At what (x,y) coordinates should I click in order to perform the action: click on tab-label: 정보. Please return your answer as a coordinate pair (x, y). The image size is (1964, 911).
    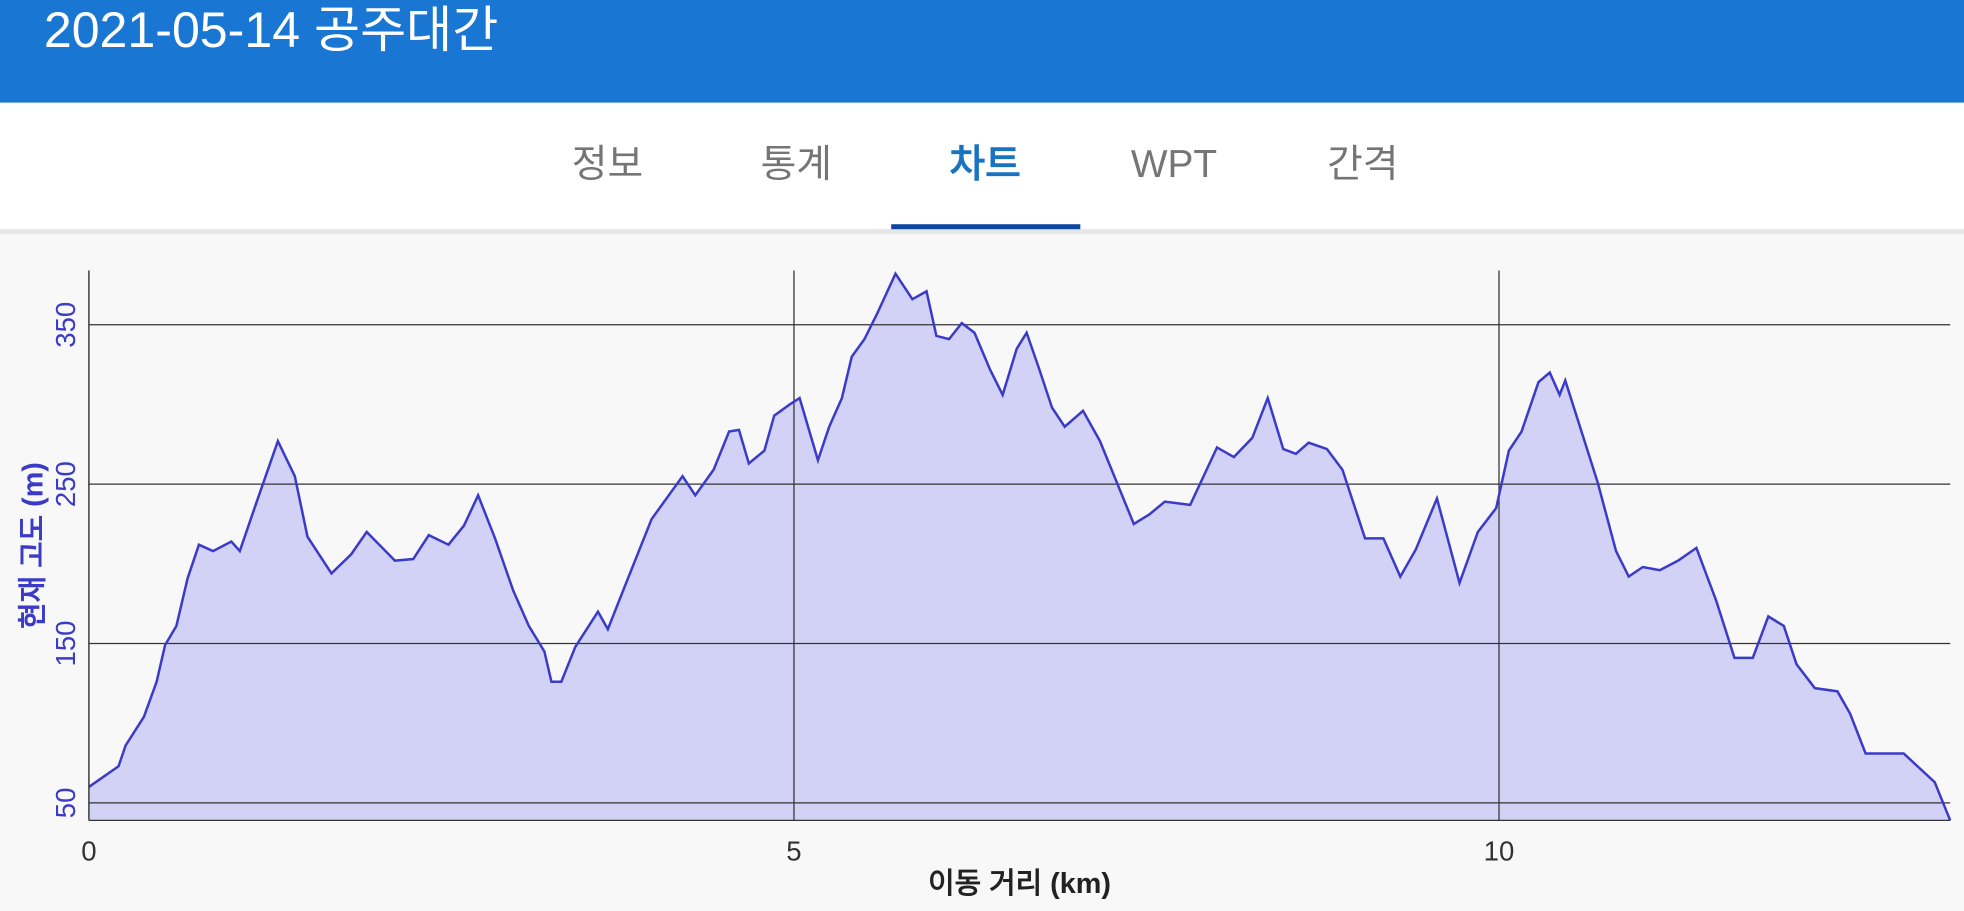
    Looking at the image, I should click on (607, 164).